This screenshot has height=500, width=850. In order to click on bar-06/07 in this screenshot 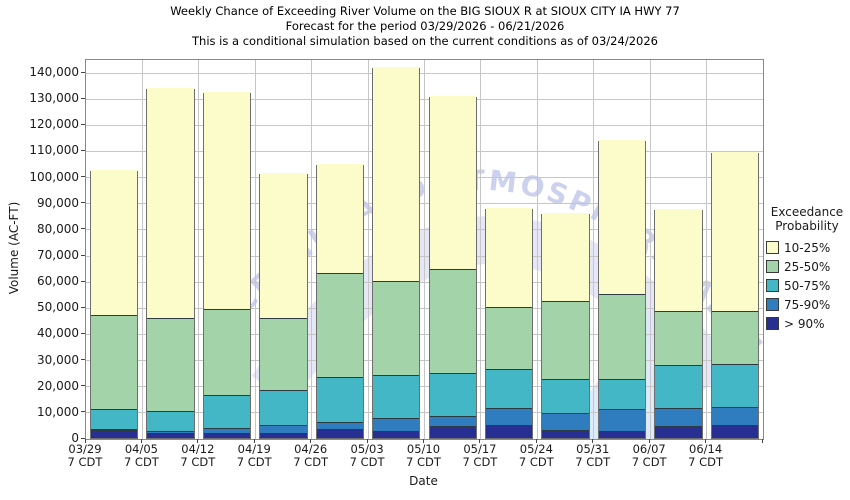, I will do `click(678, 324)`.